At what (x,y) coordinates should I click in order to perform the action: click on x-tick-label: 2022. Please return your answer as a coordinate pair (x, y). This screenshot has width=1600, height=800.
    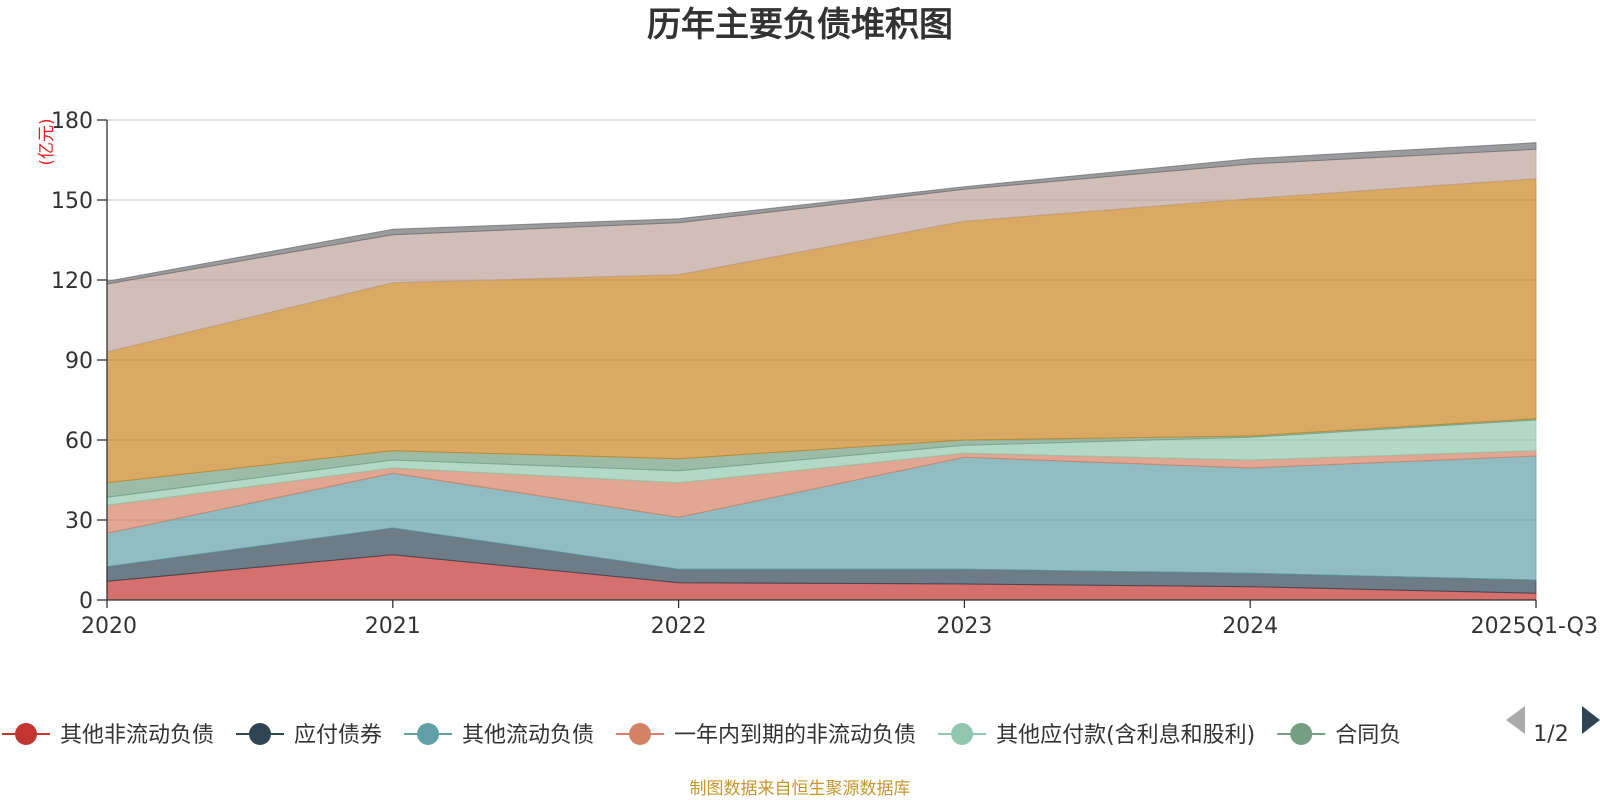
    Looking at the image, I should click on (679, 626).